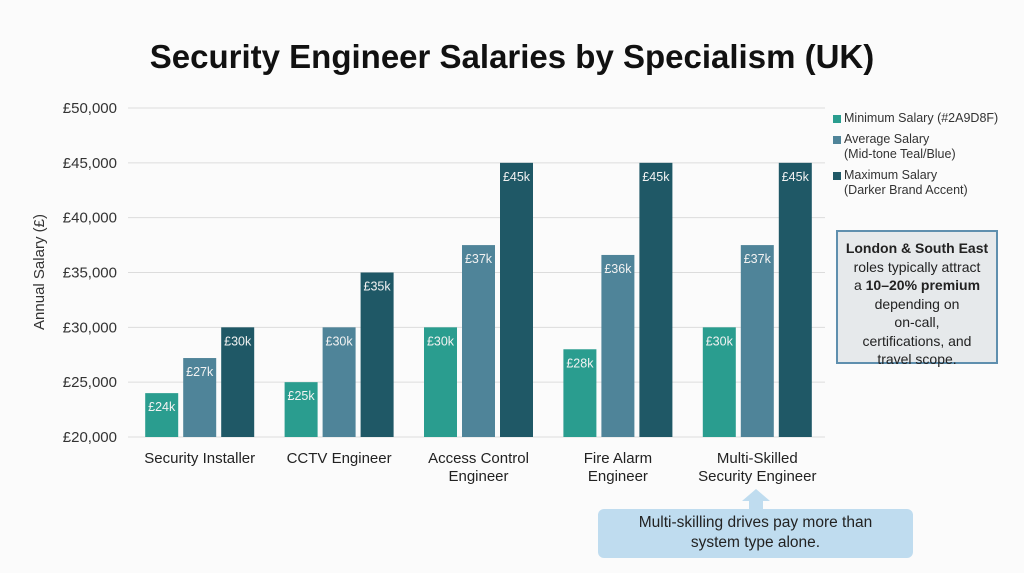 This screenshot has width=1024, height=573. Describe the element at coordinates (199, 458) in the screenshot. I see `x-tick-label: Security Installer` at that location.